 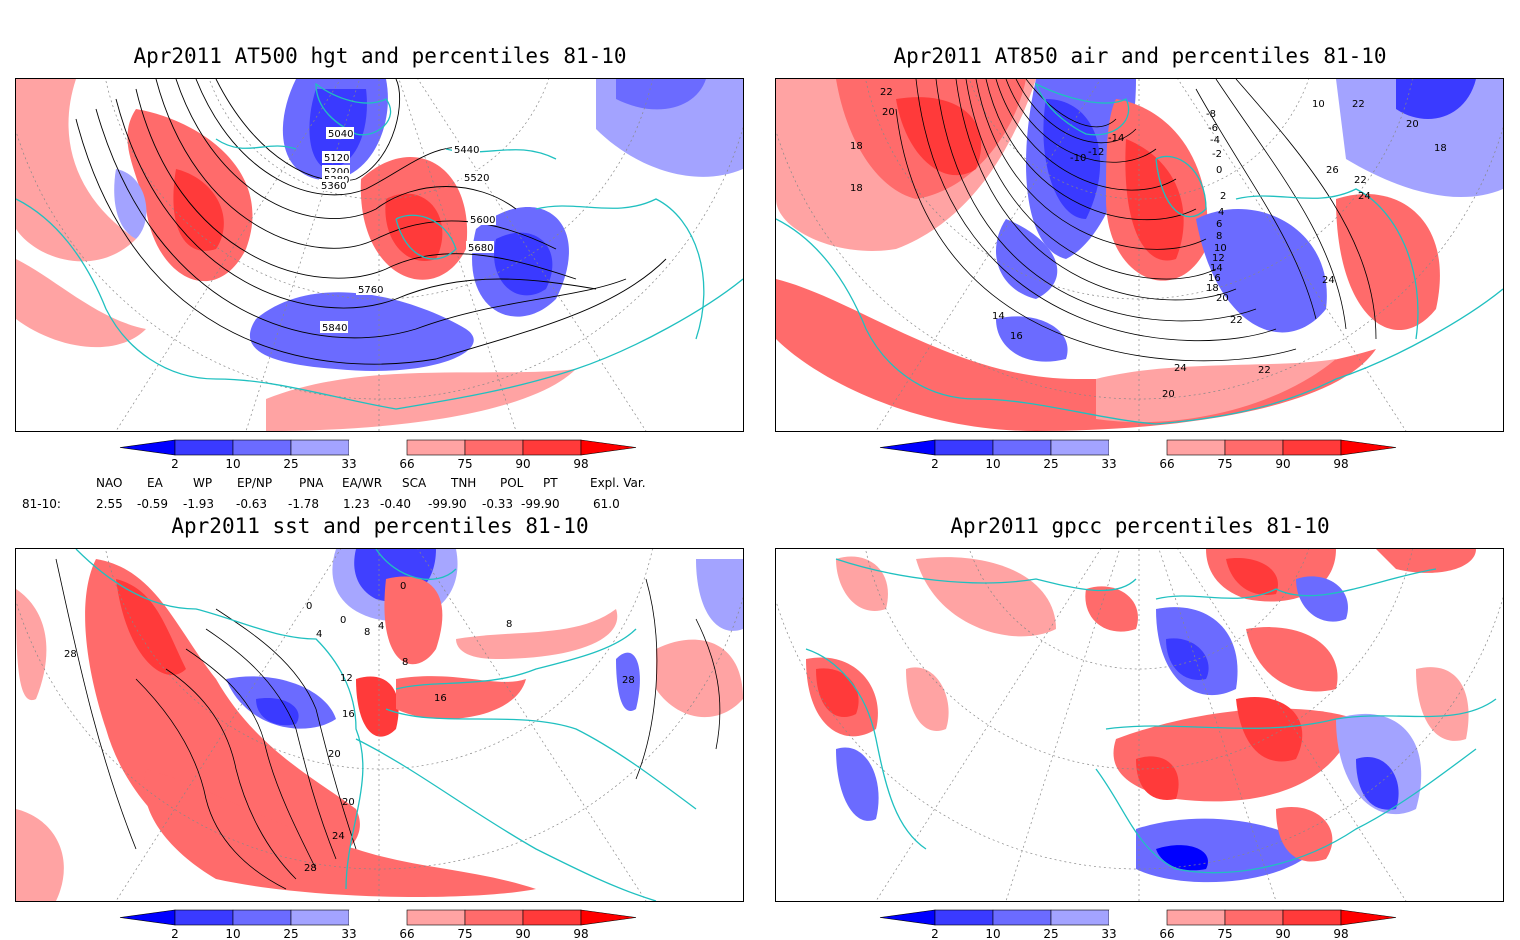 What do you see at coordinates (998, 316) in the screenshot?
I see `contour-label: 14` at bounding box center [998, 316].